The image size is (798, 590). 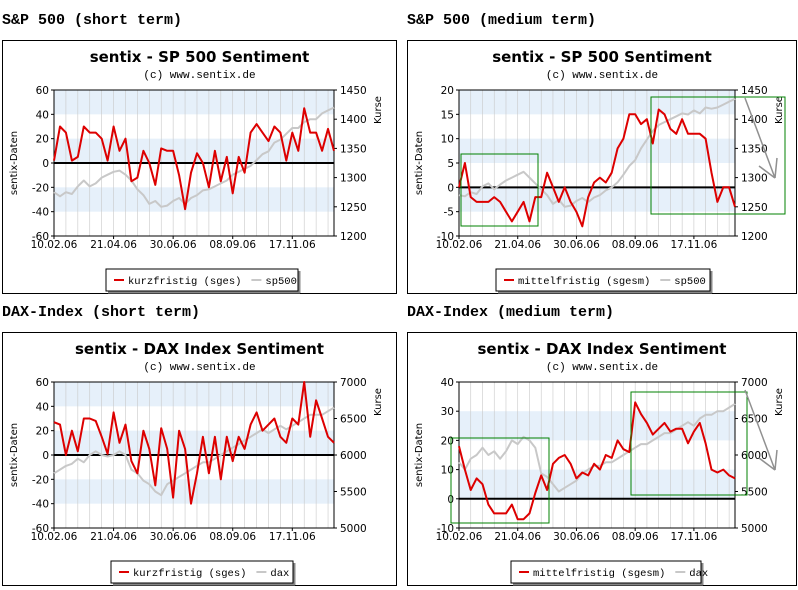 What do you see at coordinates (353, 456) in the screenshot?
I see `y2-tick-label: 6000` at bounding box center [353, 456].